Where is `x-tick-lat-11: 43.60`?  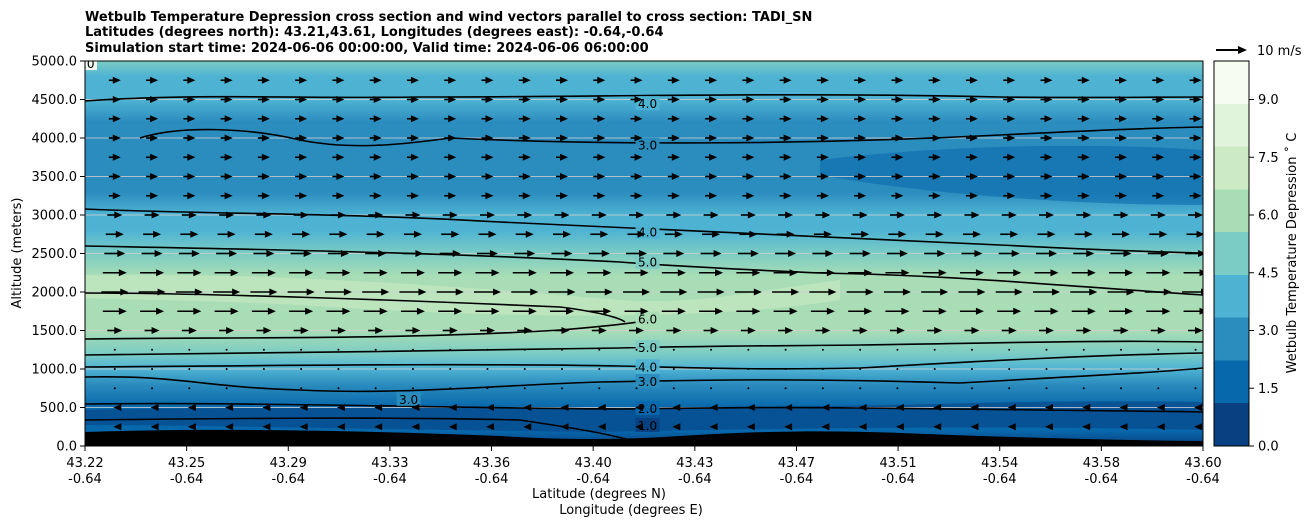
x-tick-lat-11: 43.60 is located at coordinates (1202, 463).